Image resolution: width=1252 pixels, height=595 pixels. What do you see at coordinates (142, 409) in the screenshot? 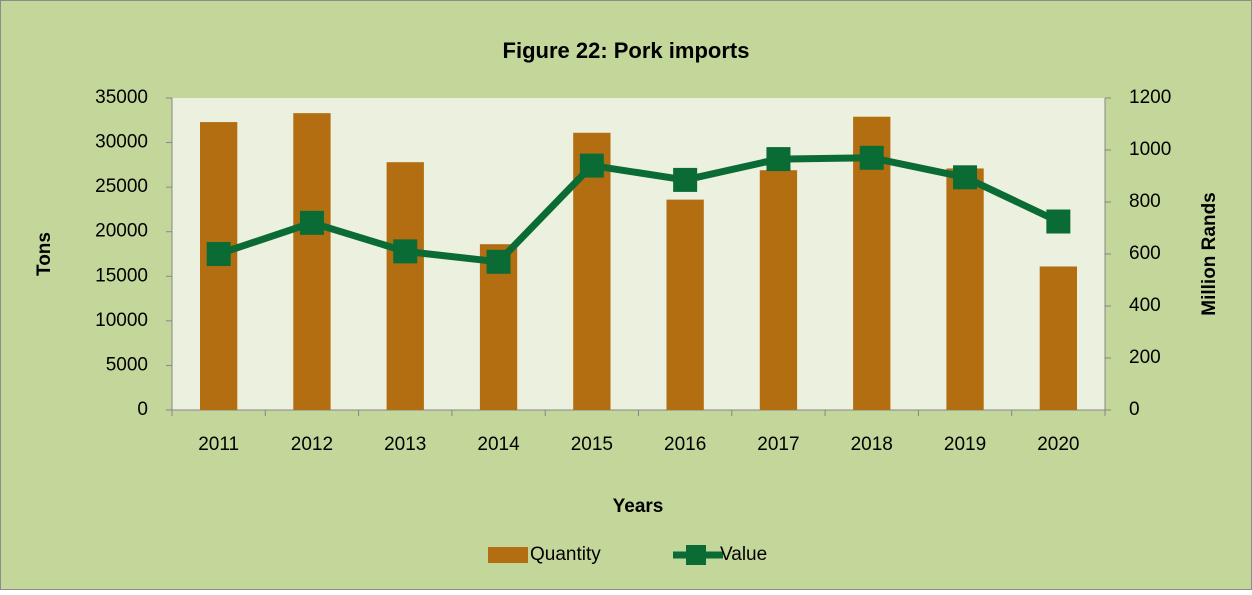
I see `y-tick-label: 0` at bounding box center [142, 409].